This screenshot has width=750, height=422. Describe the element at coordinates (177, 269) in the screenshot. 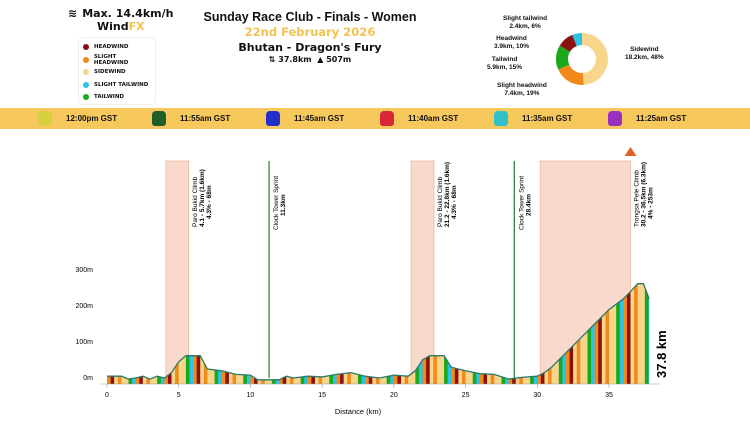

I see `climb-zone` at that location.